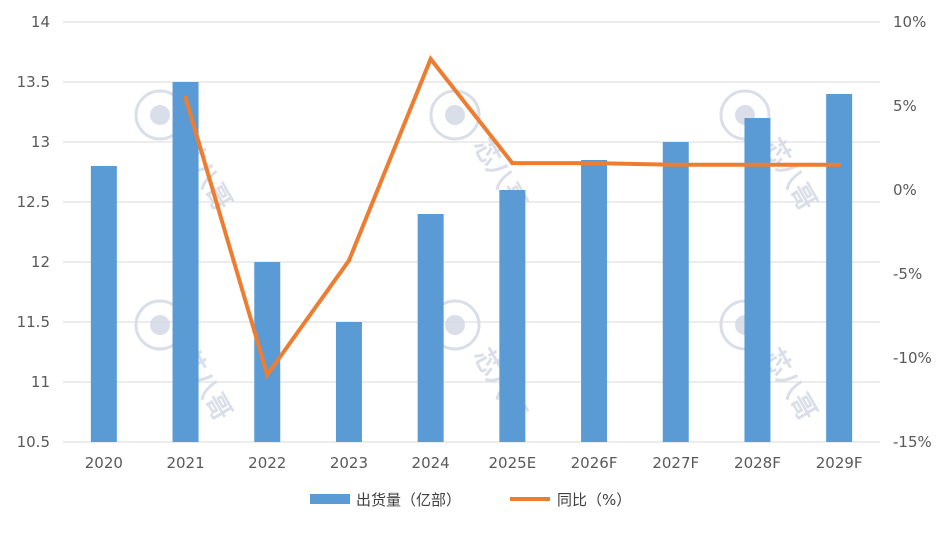 The height and width of the screenshot is (533, 946). What do you see at coordinates (594, 500) in the screenshot?
I see `legend-label-line: 同比（%）` at bounding box center [594, 500].